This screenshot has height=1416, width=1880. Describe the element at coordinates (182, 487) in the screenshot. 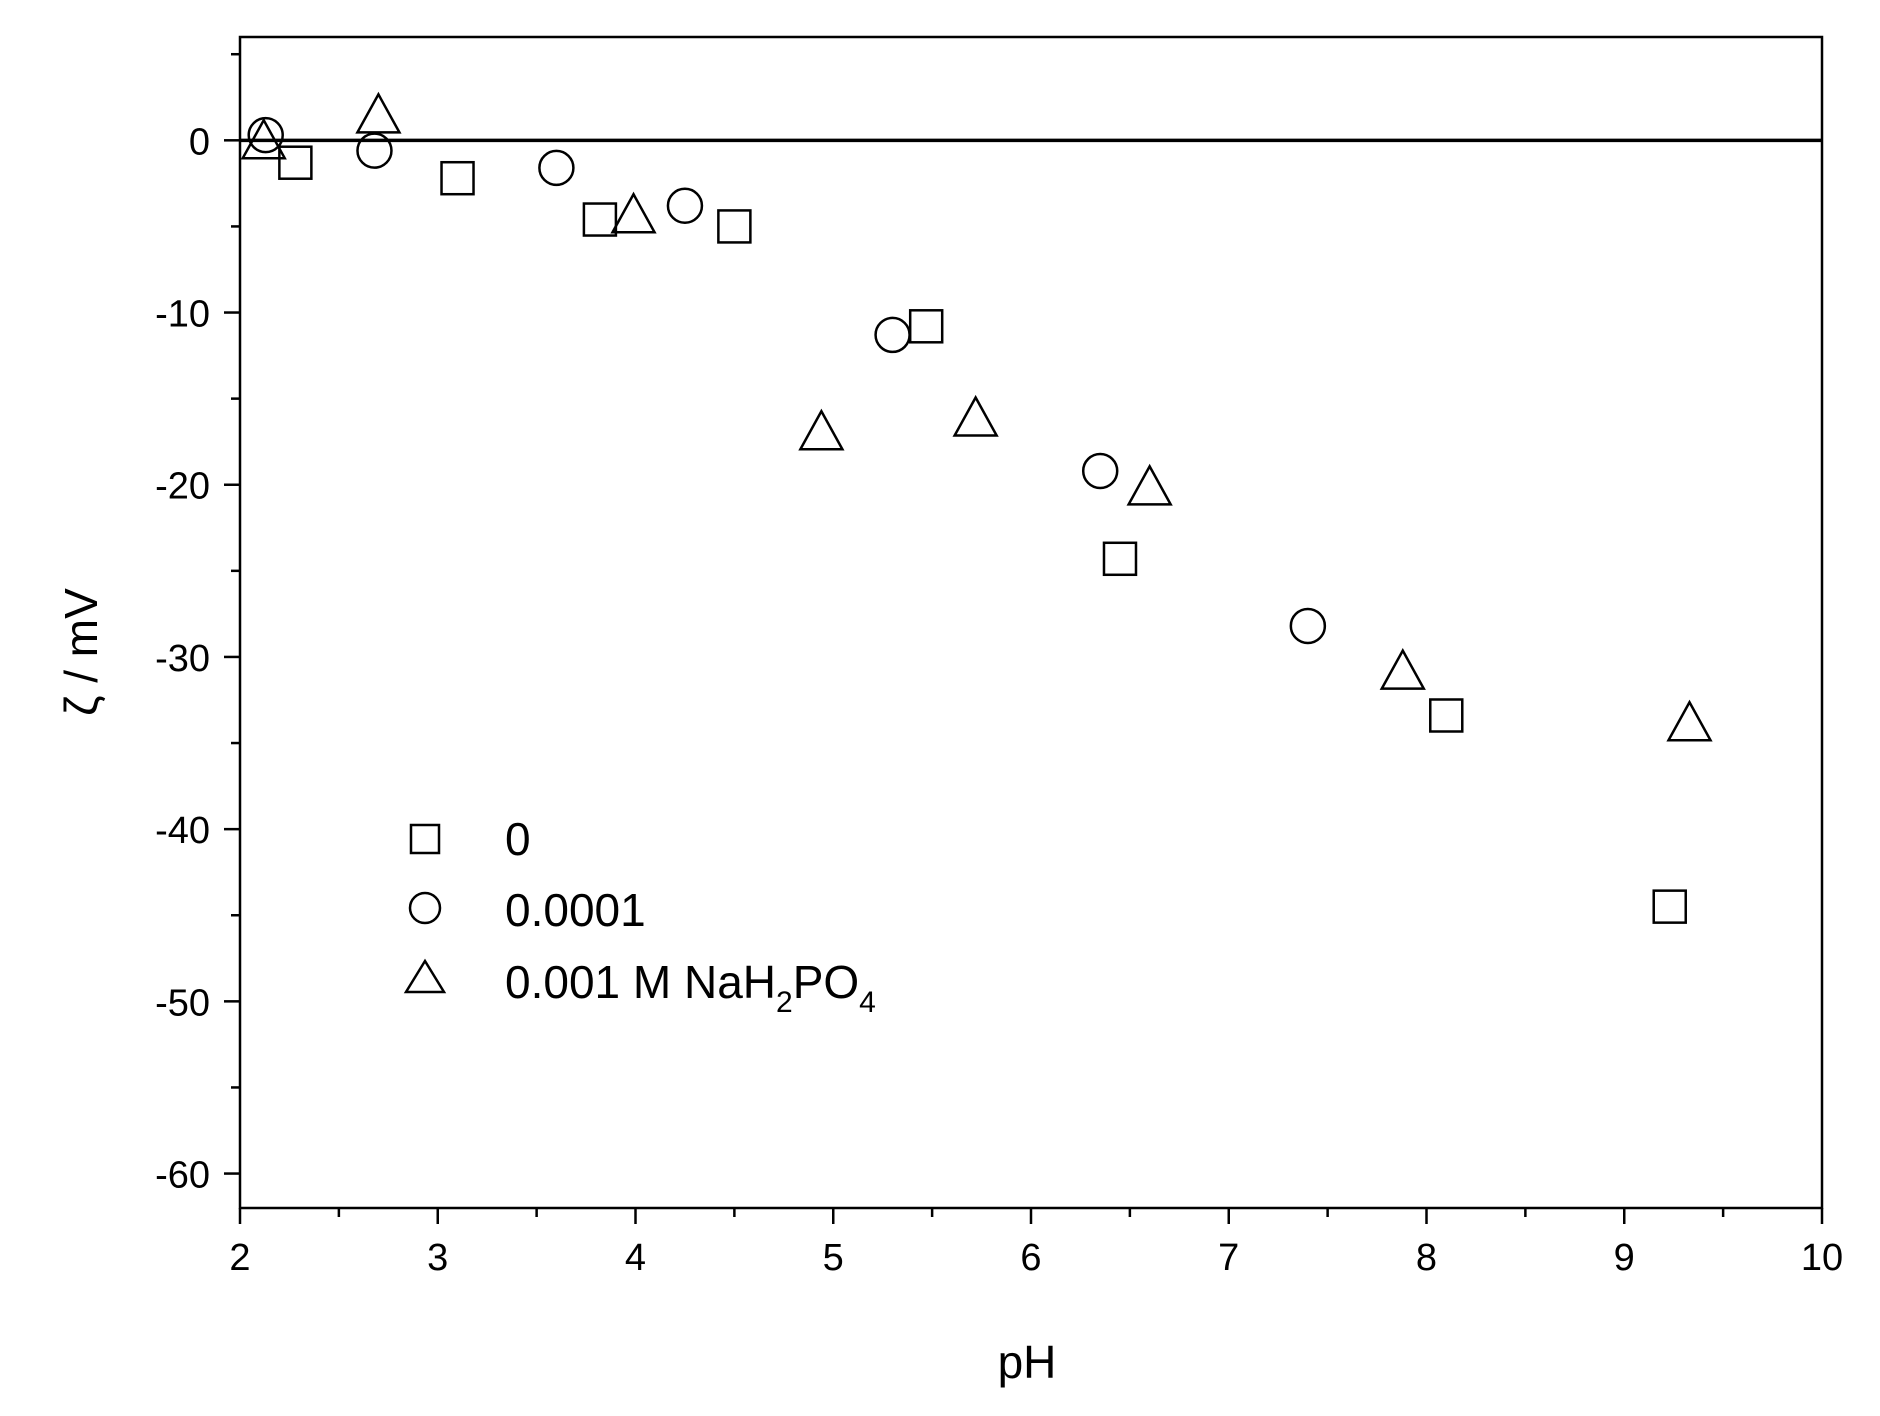

I see `y-tick-label: -20` at that location.